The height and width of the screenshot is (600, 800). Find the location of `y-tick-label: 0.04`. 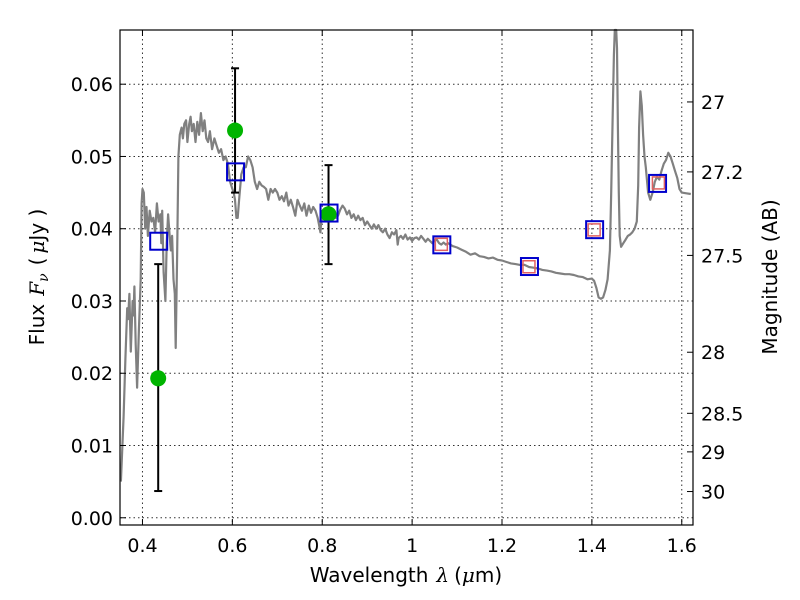

y-tick-label: 0.04 is located at coordinates (92, 230).